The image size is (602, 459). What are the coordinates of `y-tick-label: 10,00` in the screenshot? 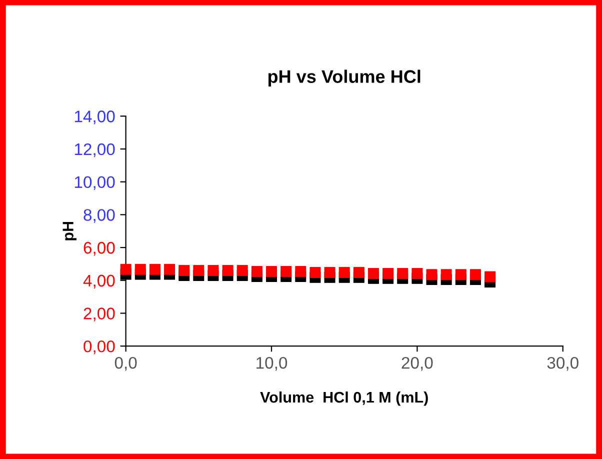 It's located at (94, 183).